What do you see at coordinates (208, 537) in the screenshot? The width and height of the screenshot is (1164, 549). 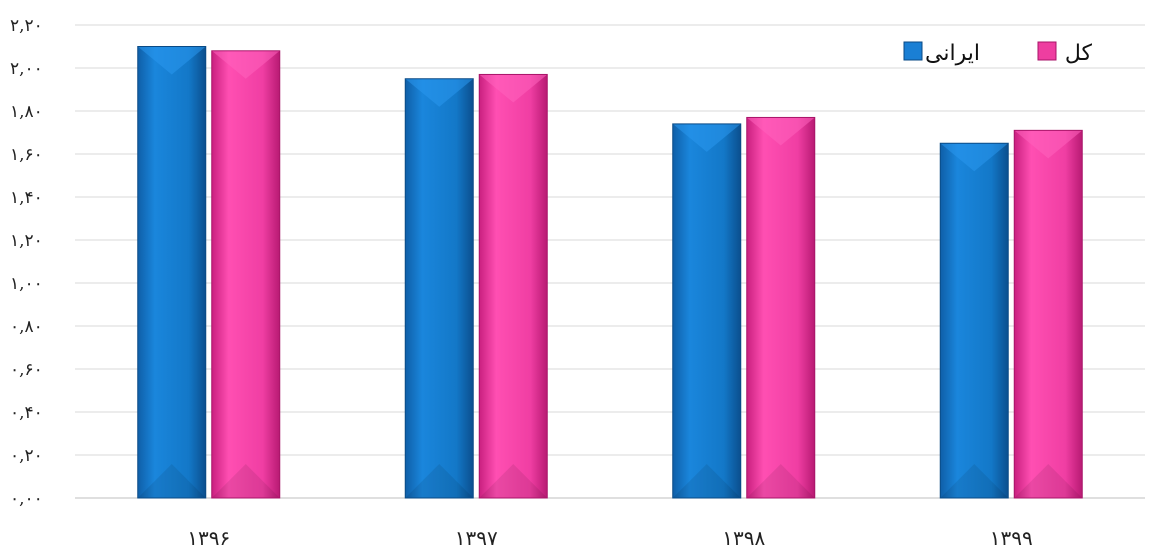 I see `x-category-label: ۱۳۹۶` at bounding box center [208, 537].